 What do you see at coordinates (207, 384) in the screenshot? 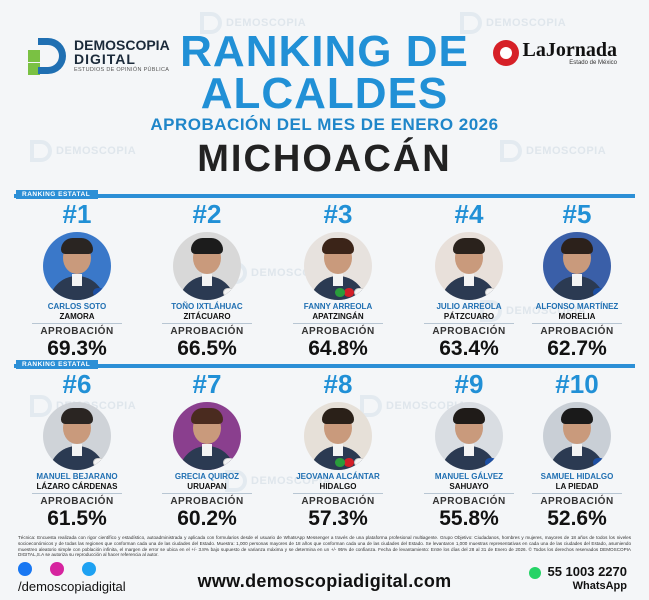
I see `rank-number: #7` at bounding box center [207, 384].